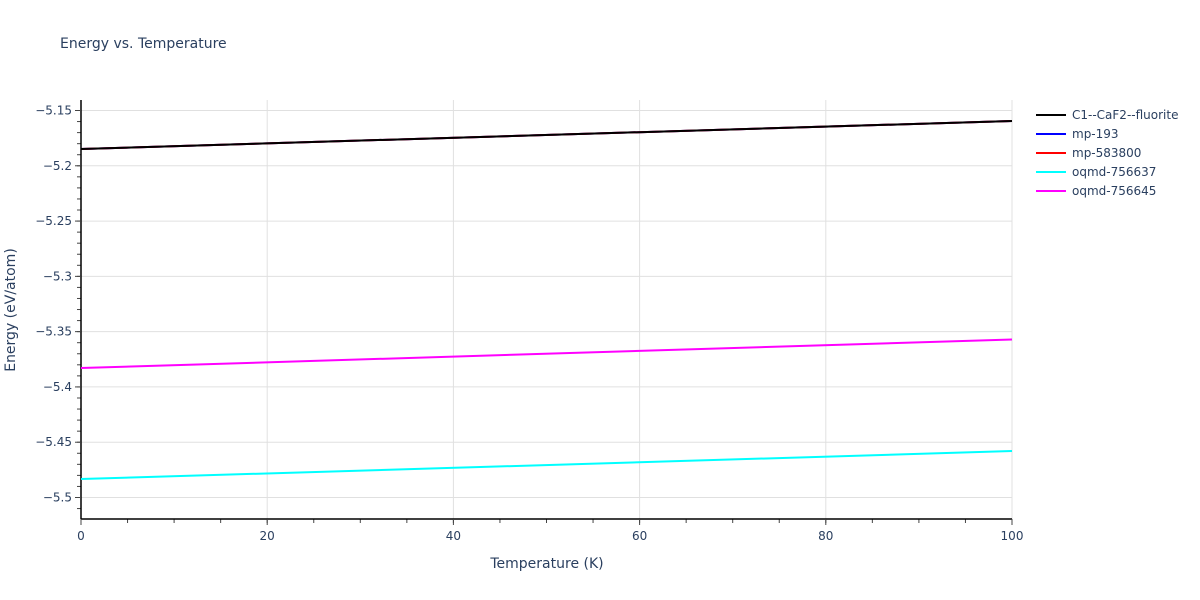 This screenshot has height=600, width=1200. Describe the element at coordinates (1012, 536) in the screenshot. I see `x-tick-label: 100` at that location.